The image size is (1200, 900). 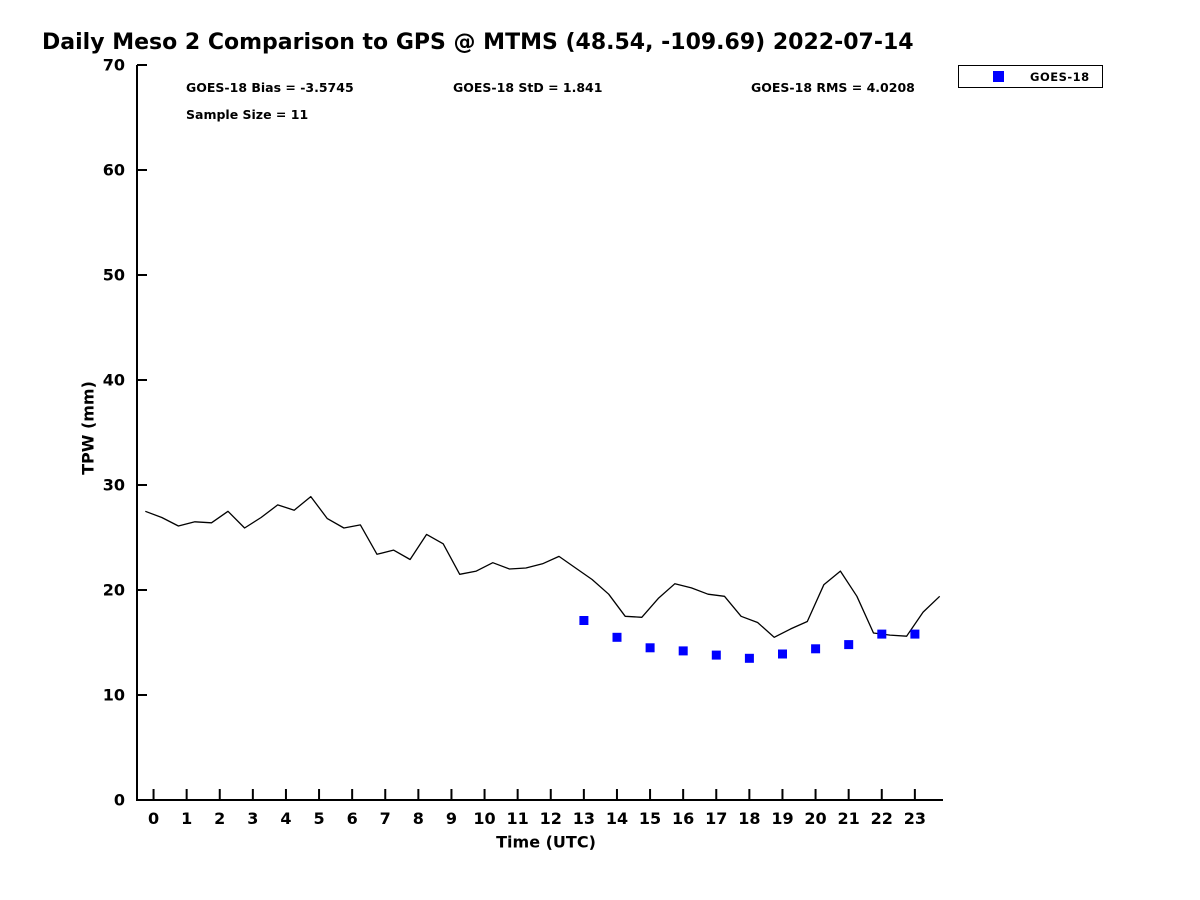 I want to click on y-tick-label: 0, so click(x=119, y=800).